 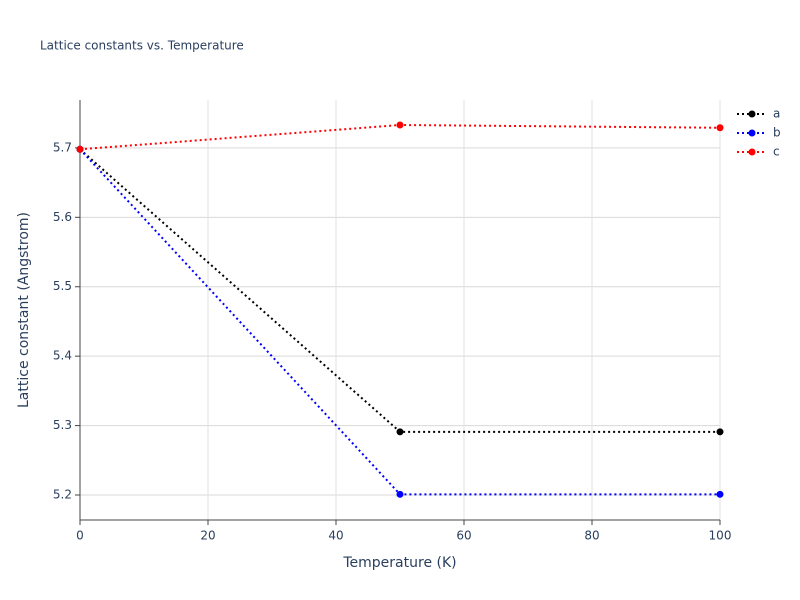 I want to click on x-tick-label: 0, so click(x=80, y=536).